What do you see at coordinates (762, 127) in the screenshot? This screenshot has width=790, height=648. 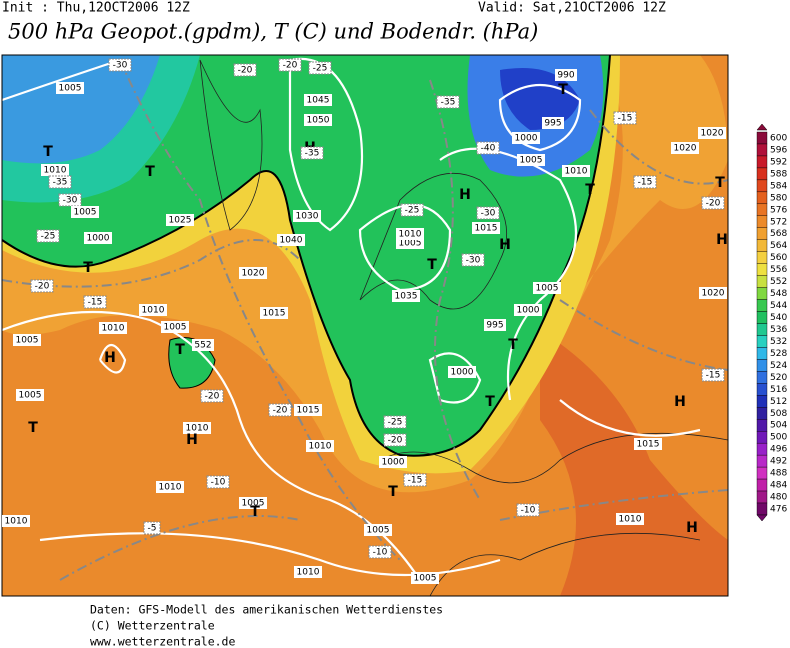 I see `colorbar-tip` at bounding box center [762, 127].